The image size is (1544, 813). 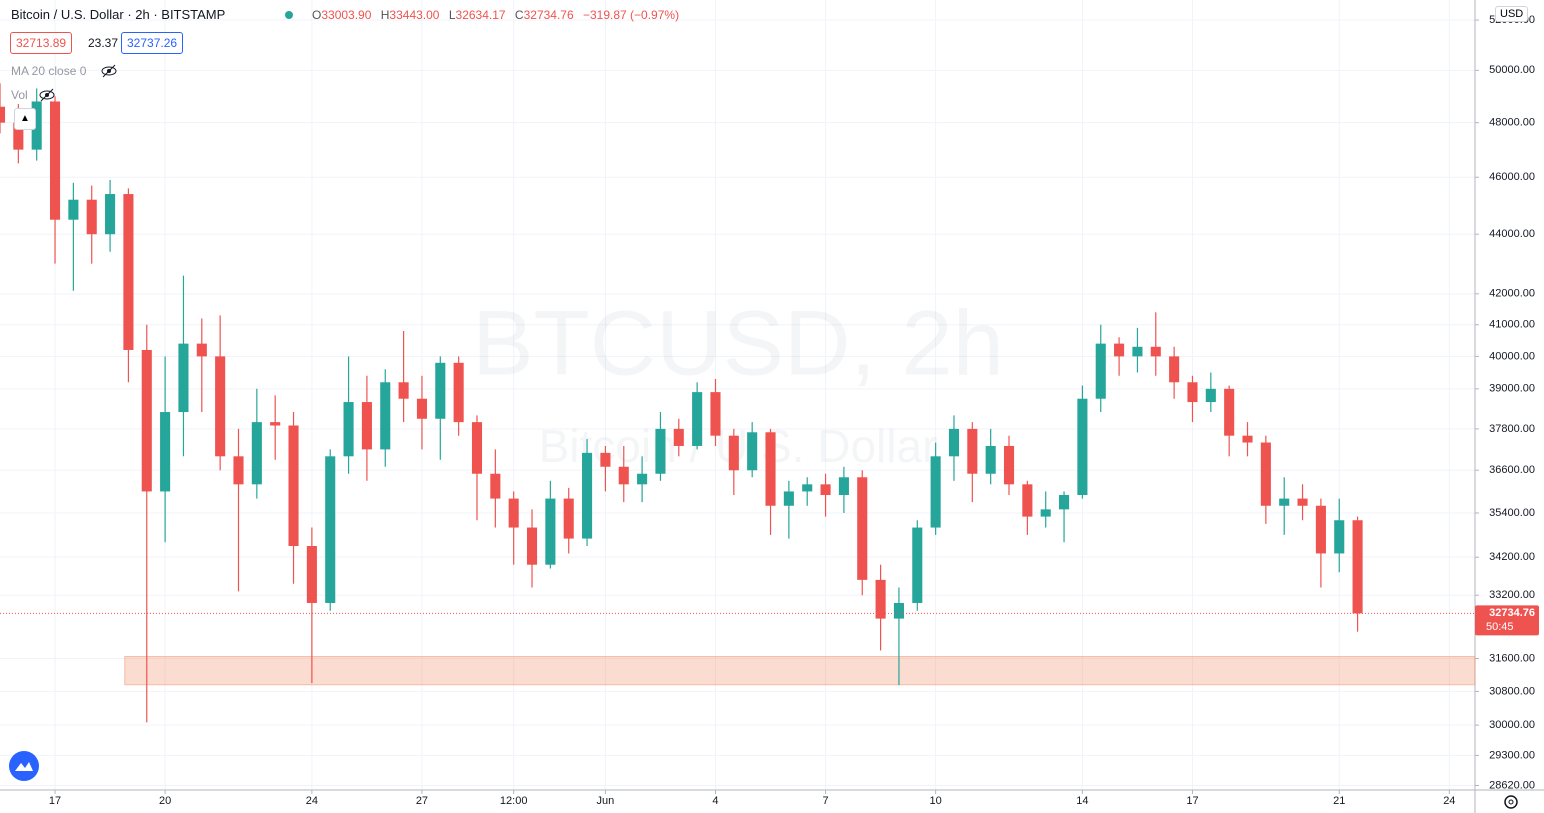 I want to click on x-tick-label: 27, so click(x=422, y=801).